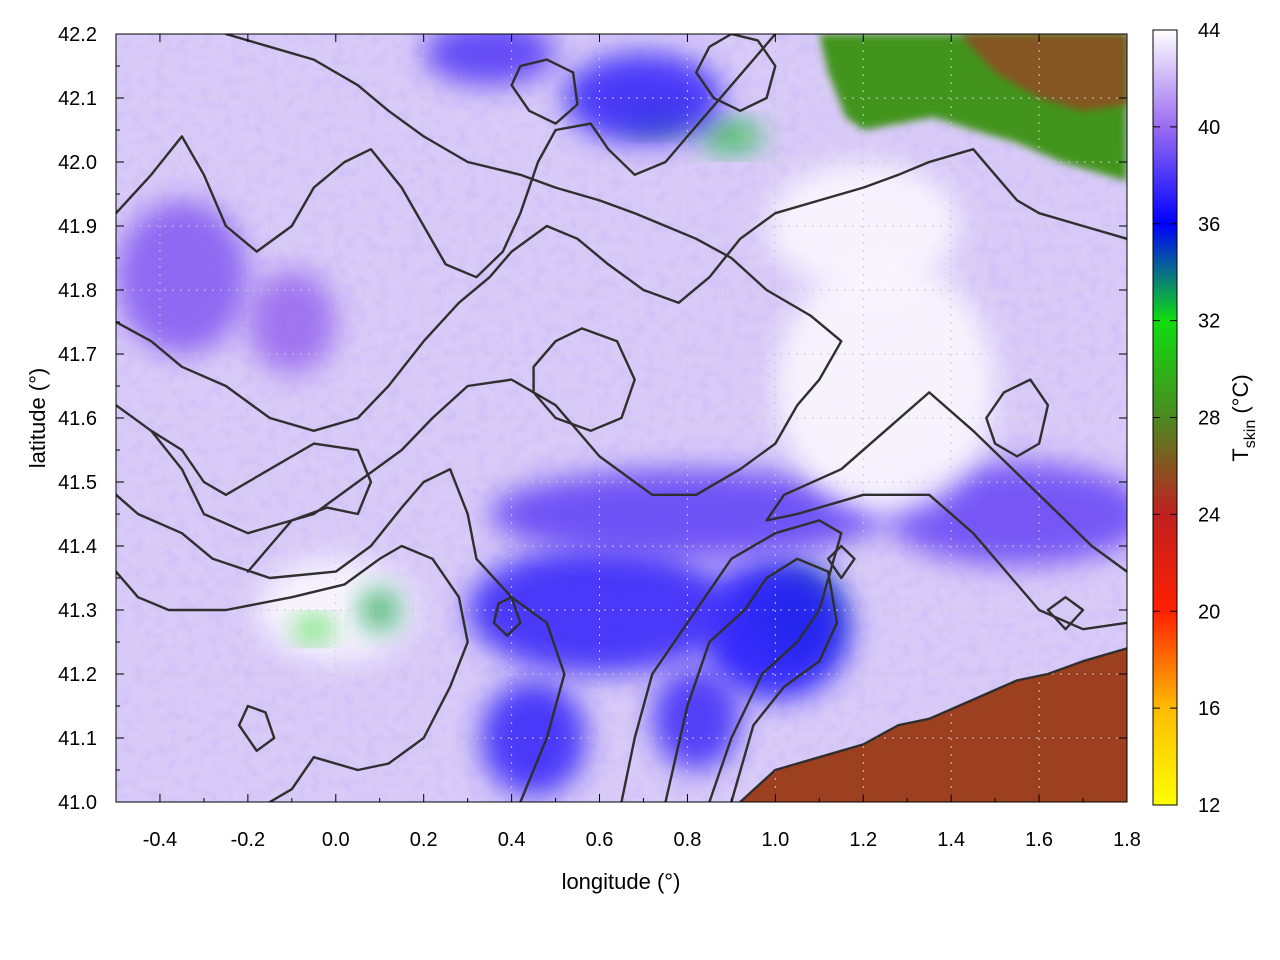 This screenshot has width=1280, height=960. I want to click on colorbar-tick-label-9: 44, so click(1209, 31).